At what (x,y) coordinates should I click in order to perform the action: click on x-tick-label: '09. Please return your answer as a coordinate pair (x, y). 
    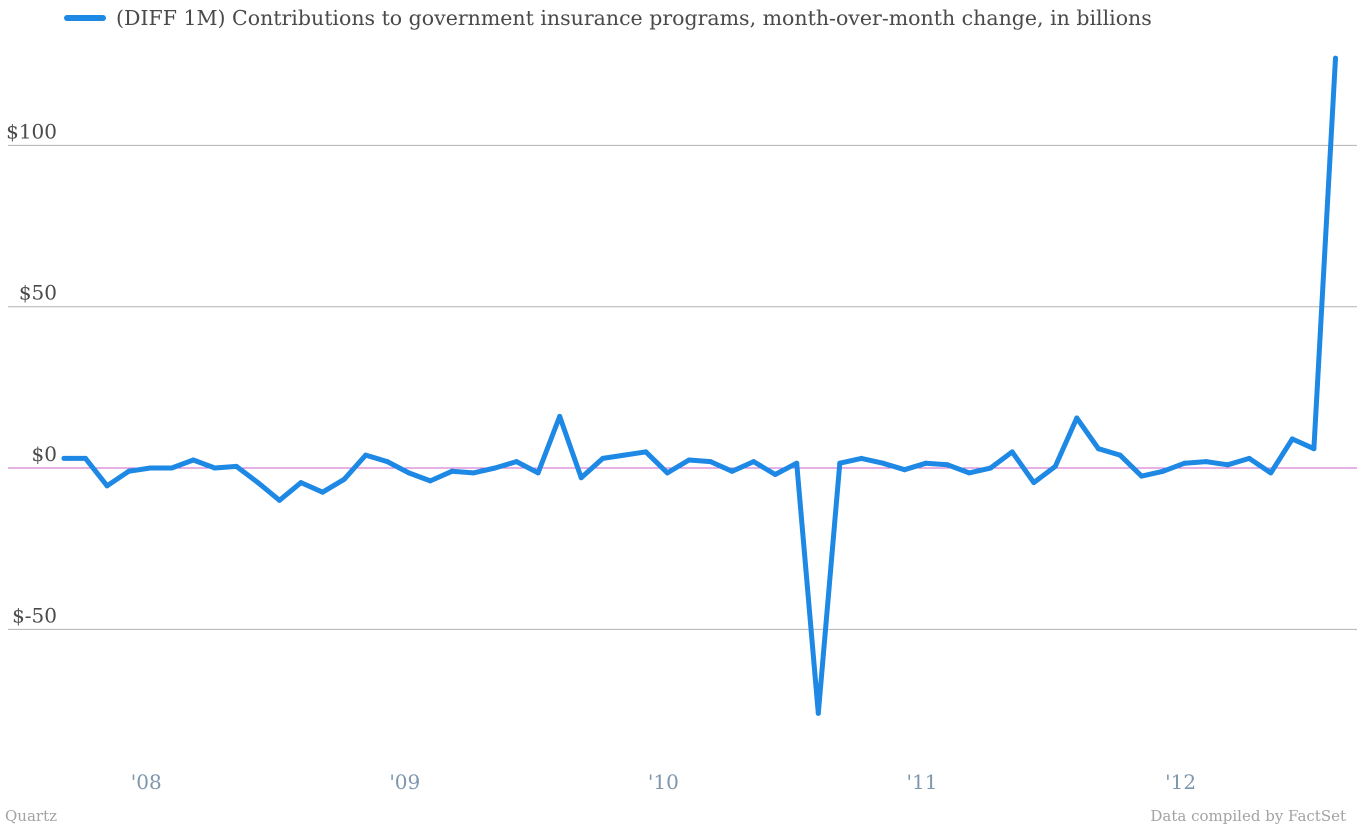
    Looking at the image, I should click on (404, 782).